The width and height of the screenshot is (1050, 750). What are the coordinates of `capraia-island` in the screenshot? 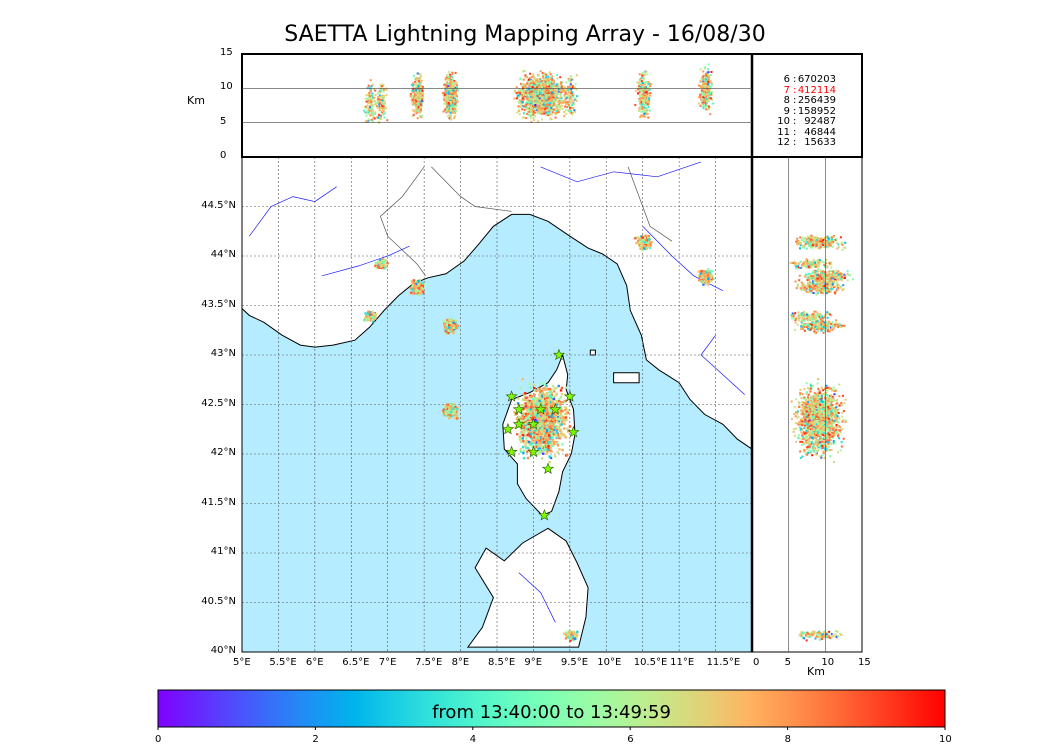 It's located at (592, 352).